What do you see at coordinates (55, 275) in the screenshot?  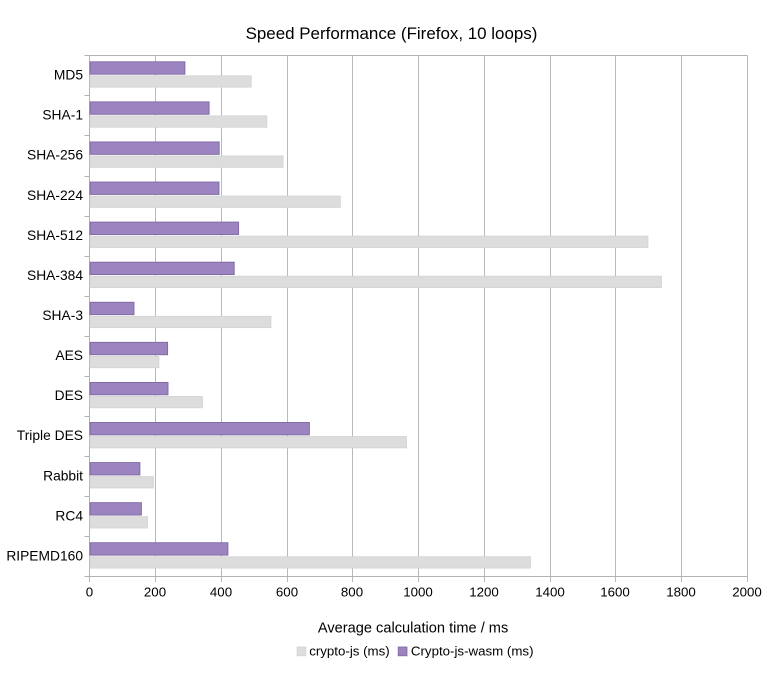 I see `svg-text: SHA-384` at bounding box center [55, 275].